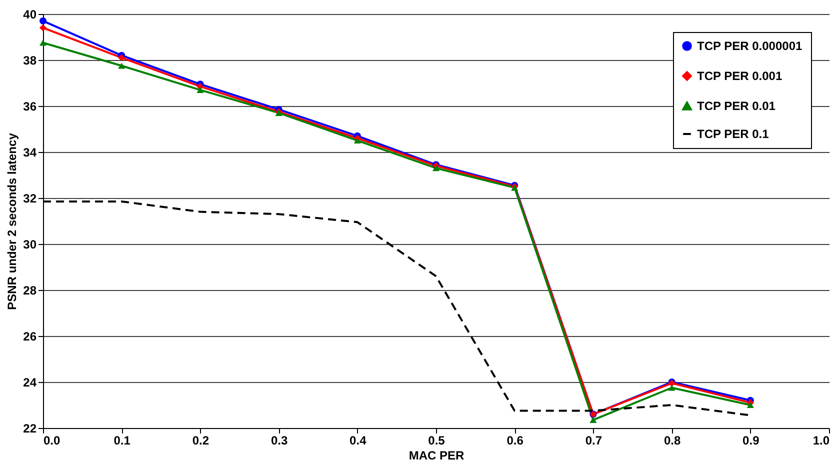 Image resolution: width=838 pixels, height=466 pixels. I want to click on y-tick-label: 36, so click(30, 107).